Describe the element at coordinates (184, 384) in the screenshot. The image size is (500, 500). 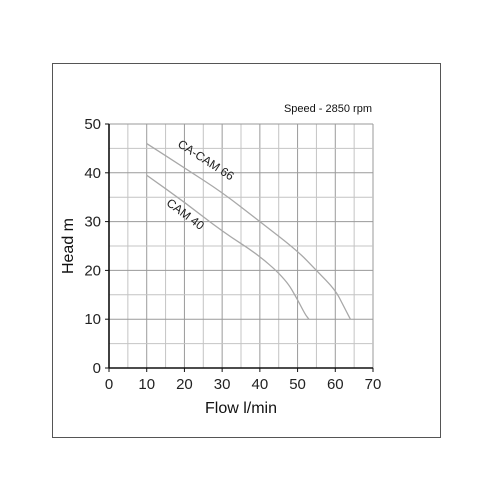
I see `x-tick-label: 20` at that location.